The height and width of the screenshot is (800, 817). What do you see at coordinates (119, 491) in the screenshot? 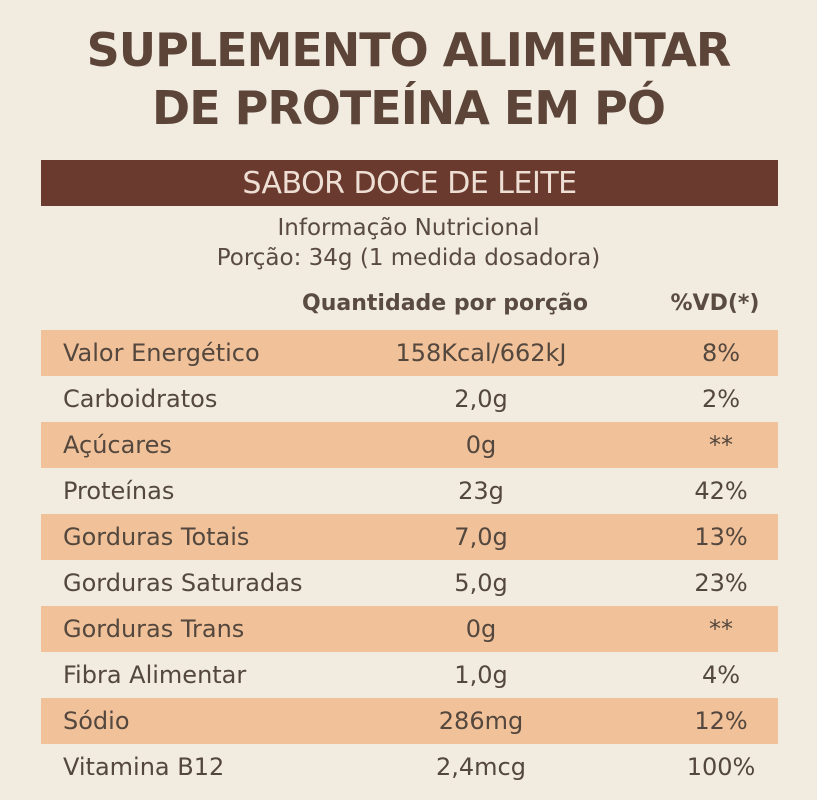
I see `nutrient-name: Proteínas` at bounding box center [119, 491].